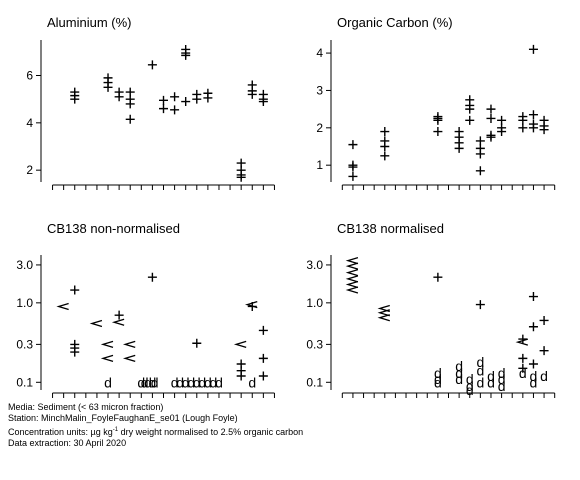  Describe the element at coordinates (113, 228) in the screenshot. I see `panel-title: CB138 non-normalised` at that location.